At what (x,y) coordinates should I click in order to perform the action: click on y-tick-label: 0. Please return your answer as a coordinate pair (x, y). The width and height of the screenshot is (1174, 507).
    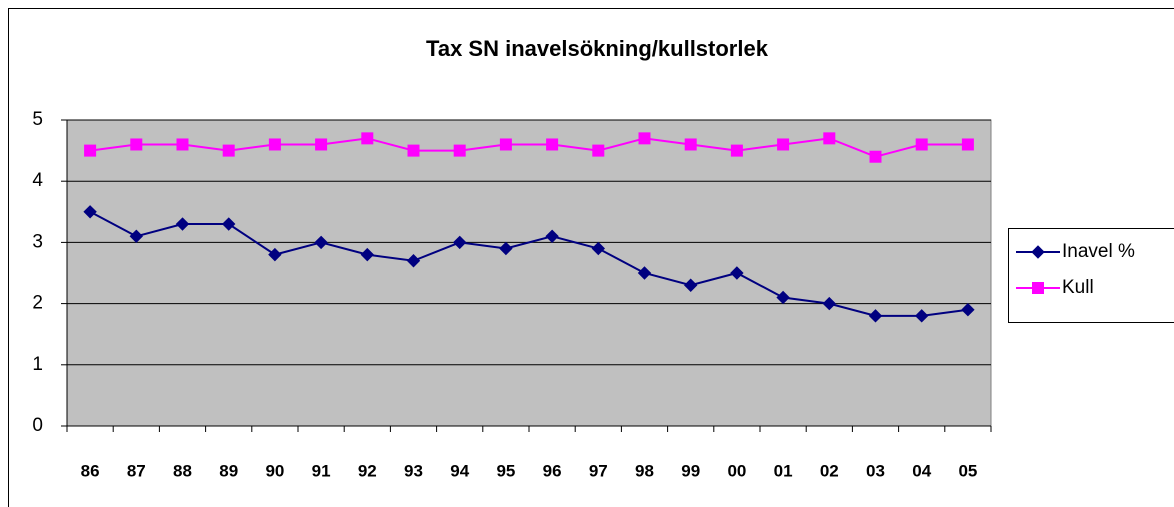
    Looking at the image, I should click on (37, 425).